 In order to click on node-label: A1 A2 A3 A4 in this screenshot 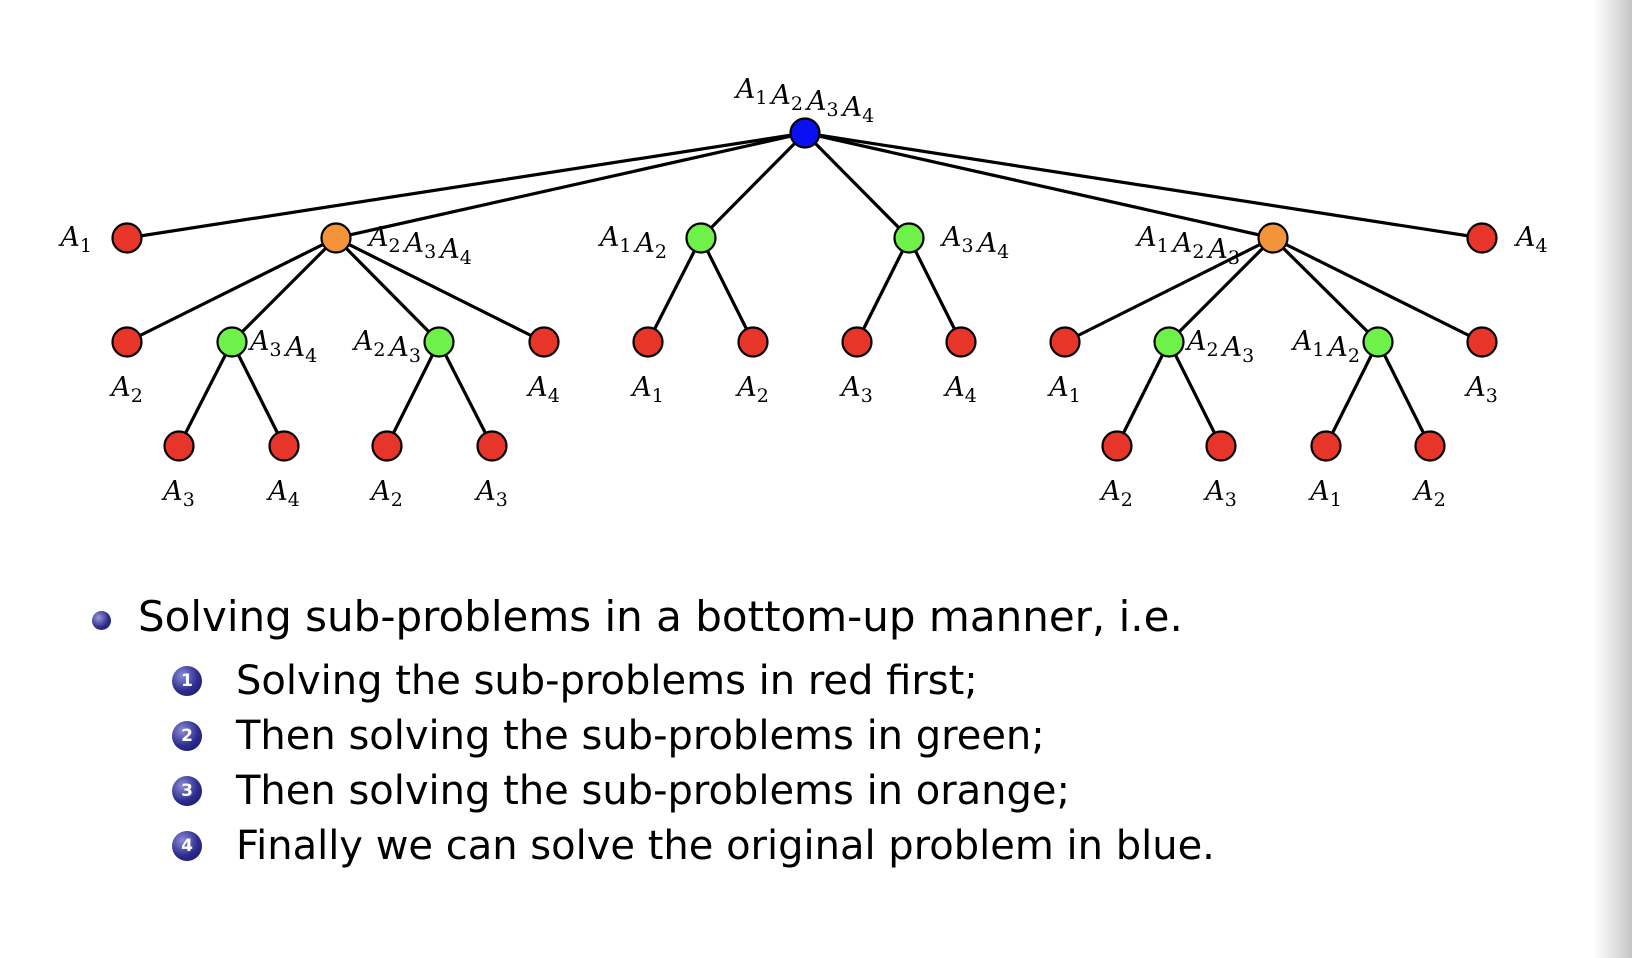, I will do `click(803, 100)`.